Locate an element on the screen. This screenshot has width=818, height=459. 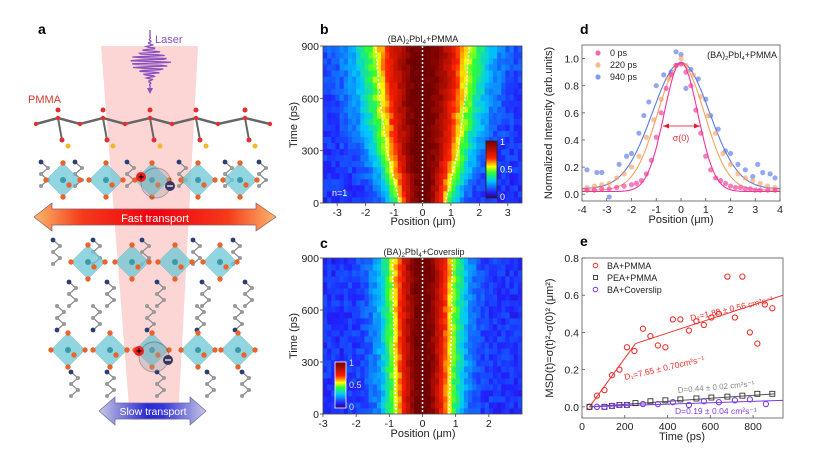
lead-atom is located at coordinates (238, 350).